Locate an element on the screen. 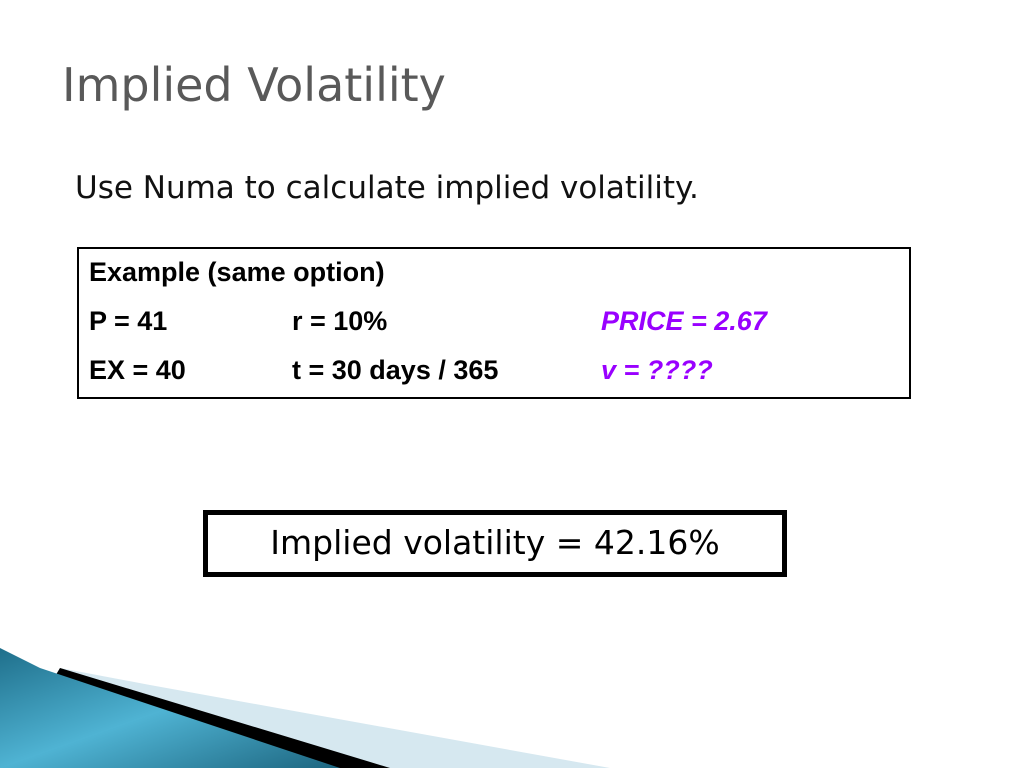 The height and width of the screenshot is (768, 1024). table-cell: EX = 40 is located at coordinates (137, 370).